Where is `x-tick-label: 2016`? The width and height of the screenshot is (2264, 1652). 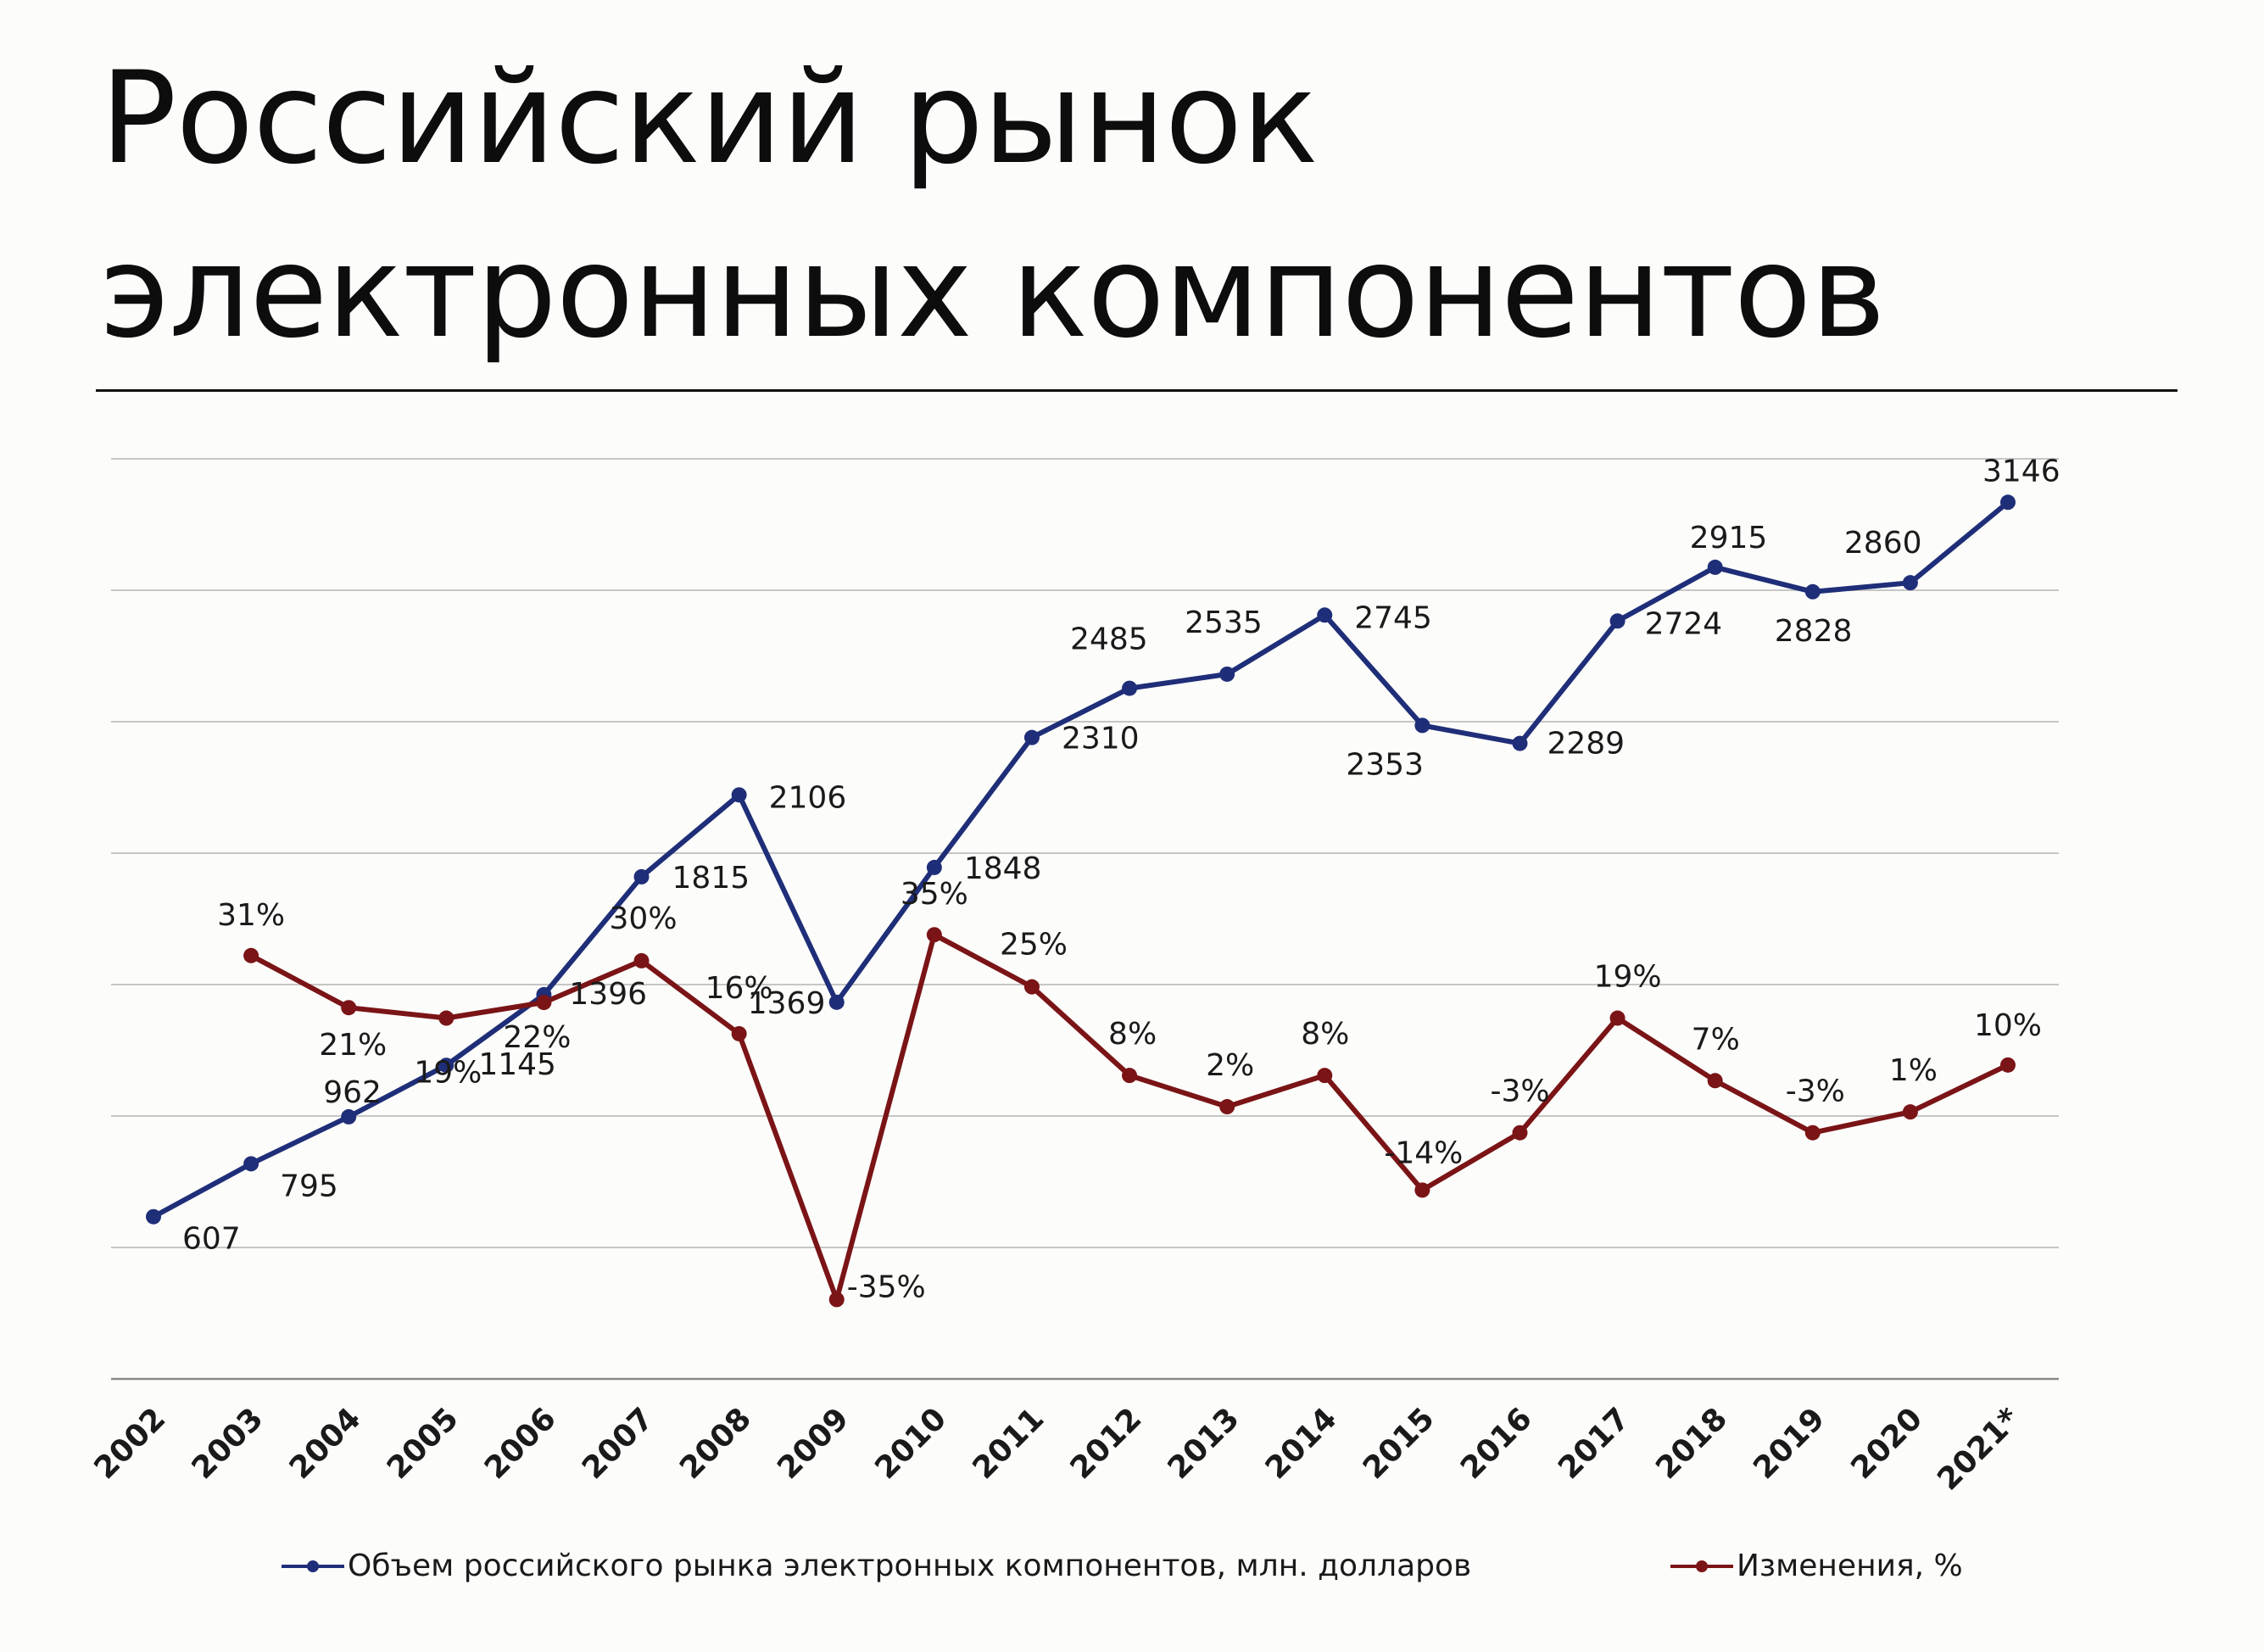 x-tick-label: 2016 is located at coordinates (1496, 1443).